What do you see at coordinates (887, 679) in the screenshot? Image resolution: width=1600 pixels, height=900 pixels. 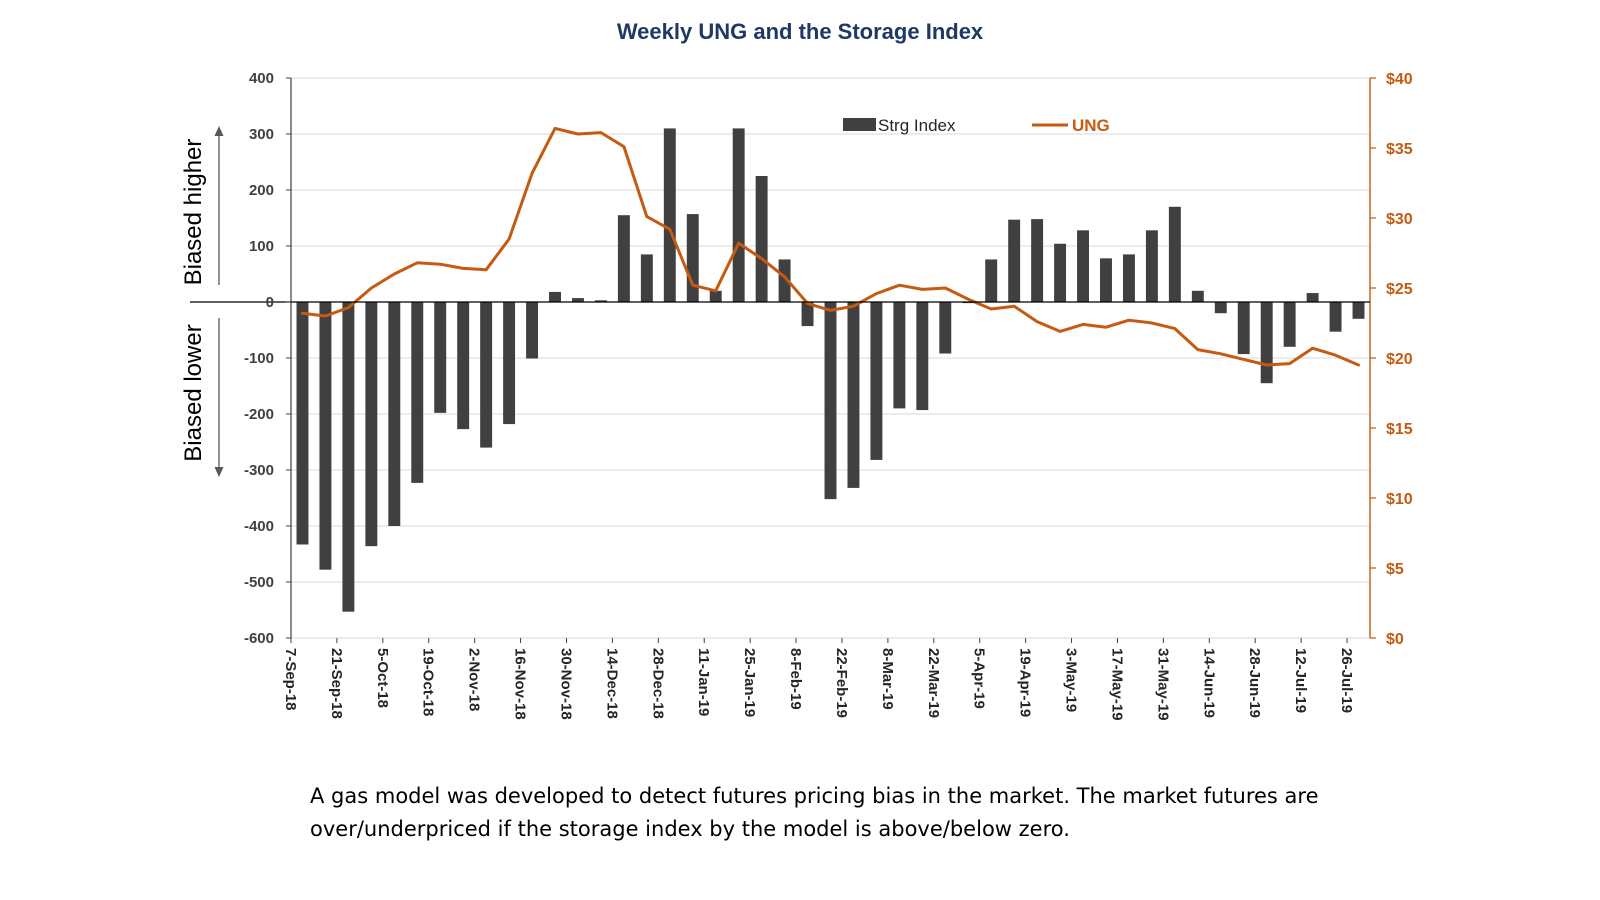 I see `x-tick-label: 8-Mar-19` at bounding box center [887, 679].